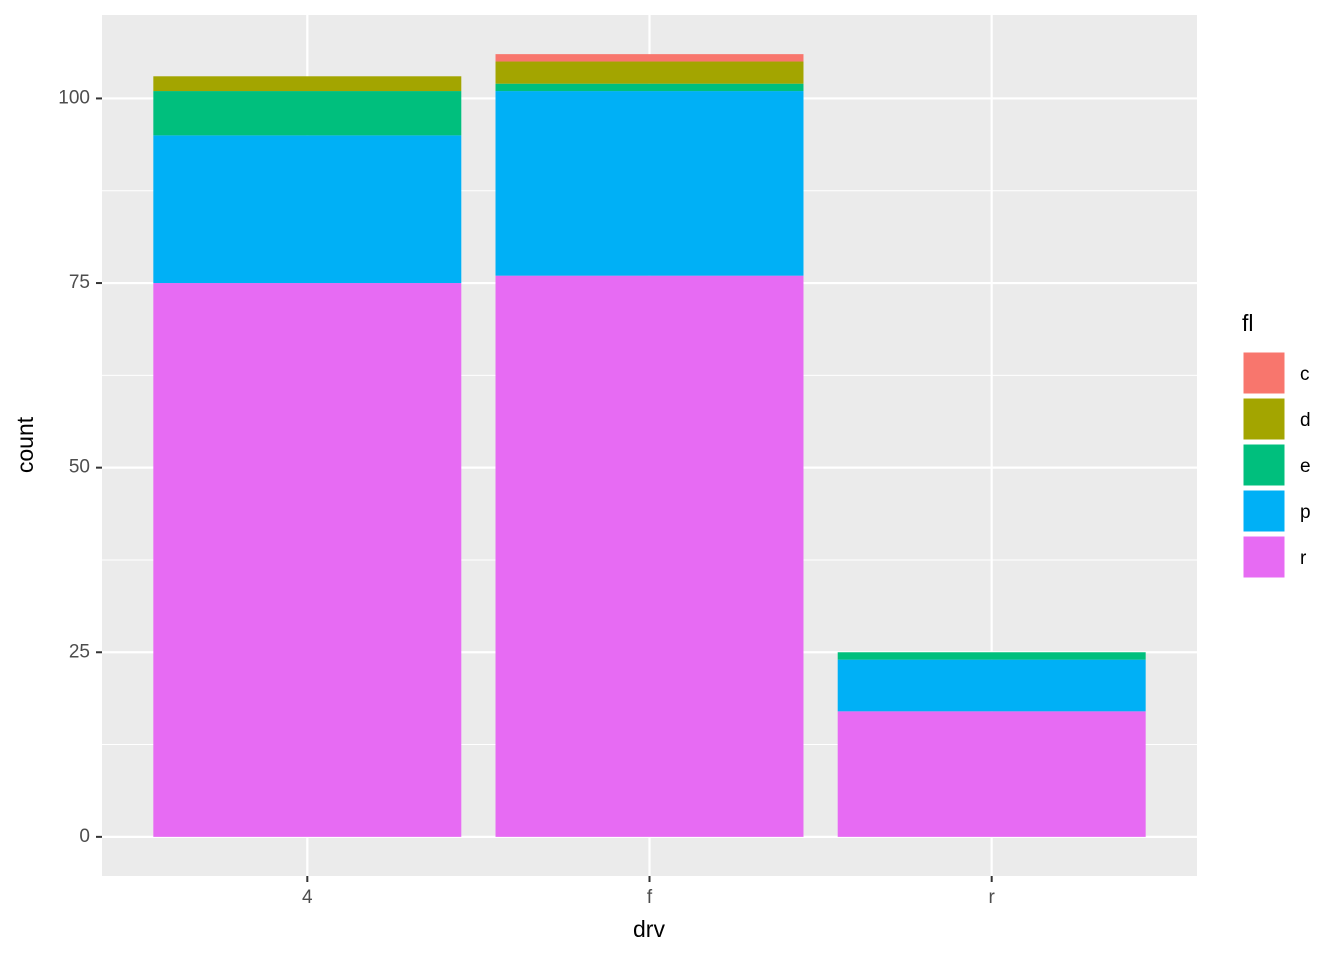 The width and height of the screenshot is (1344, 960). I want to click on y-tick-label: 25, so click(79, 651).